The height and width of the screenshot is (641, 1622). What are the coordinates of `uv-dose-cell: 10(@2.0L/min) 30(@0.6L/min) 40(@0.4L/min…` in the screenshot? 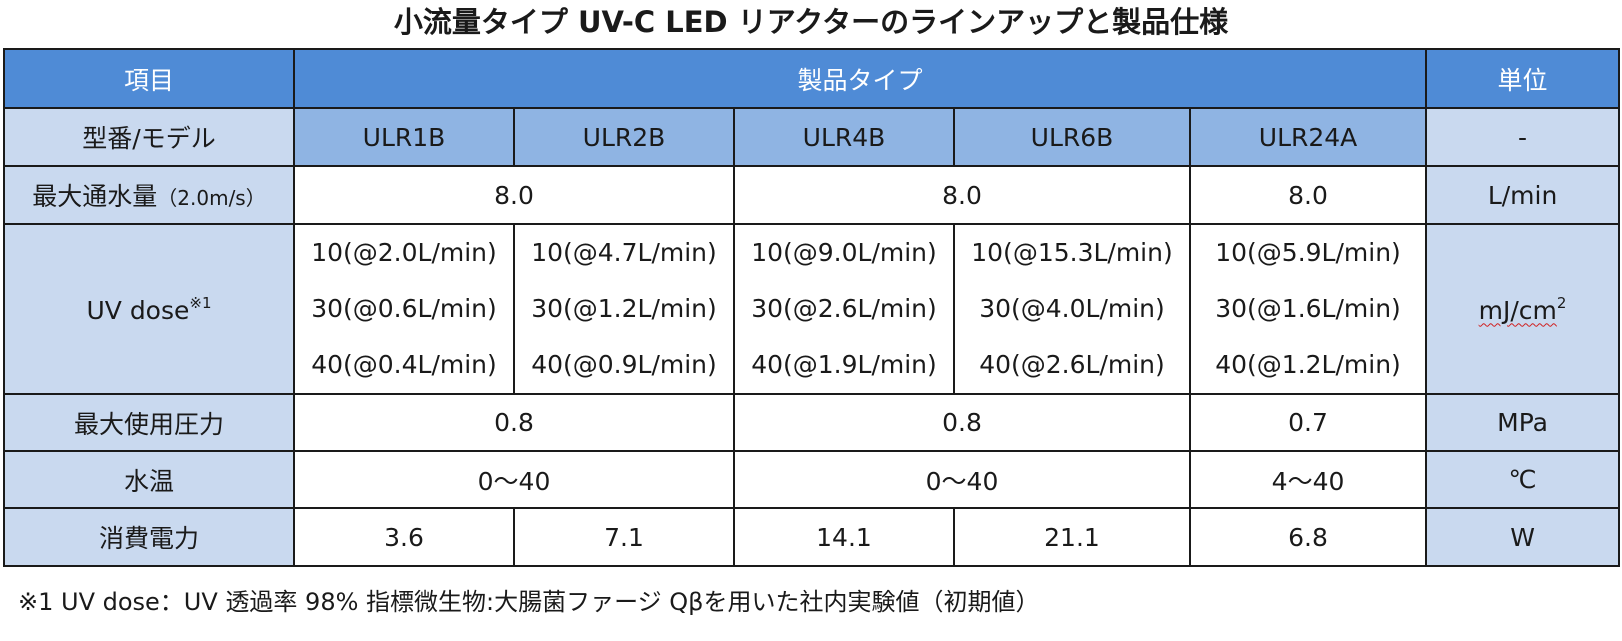 It's located at (404, 309).